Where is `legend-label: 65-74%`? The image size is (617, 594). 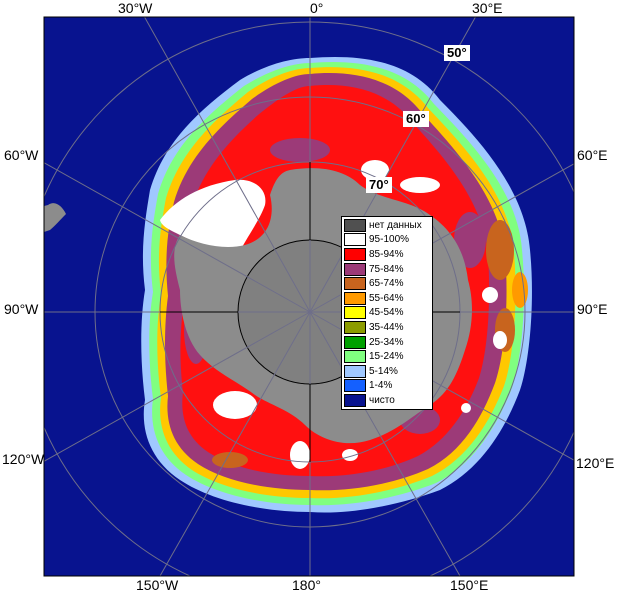
legend-label: 65-74% is located at coordinates (386, 284).